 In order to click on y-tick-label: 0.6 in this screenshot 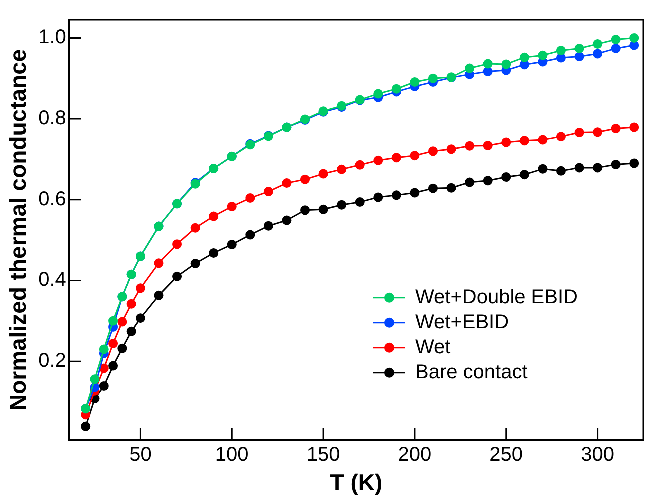, I will do `click(52, 199)`.